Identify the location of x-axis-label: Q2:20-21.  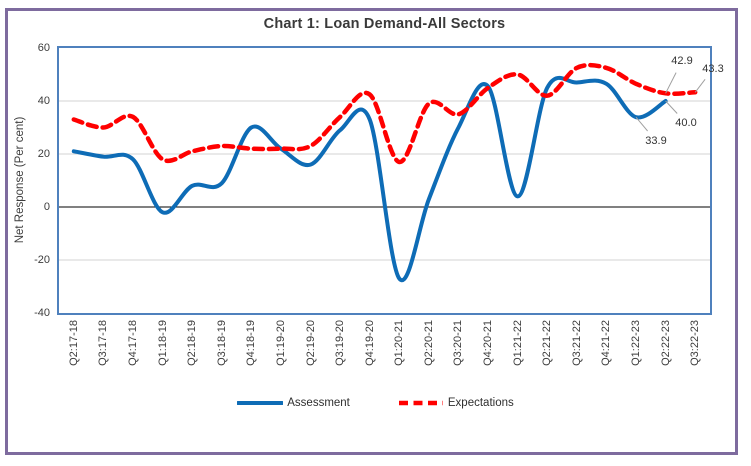
(428, 343).